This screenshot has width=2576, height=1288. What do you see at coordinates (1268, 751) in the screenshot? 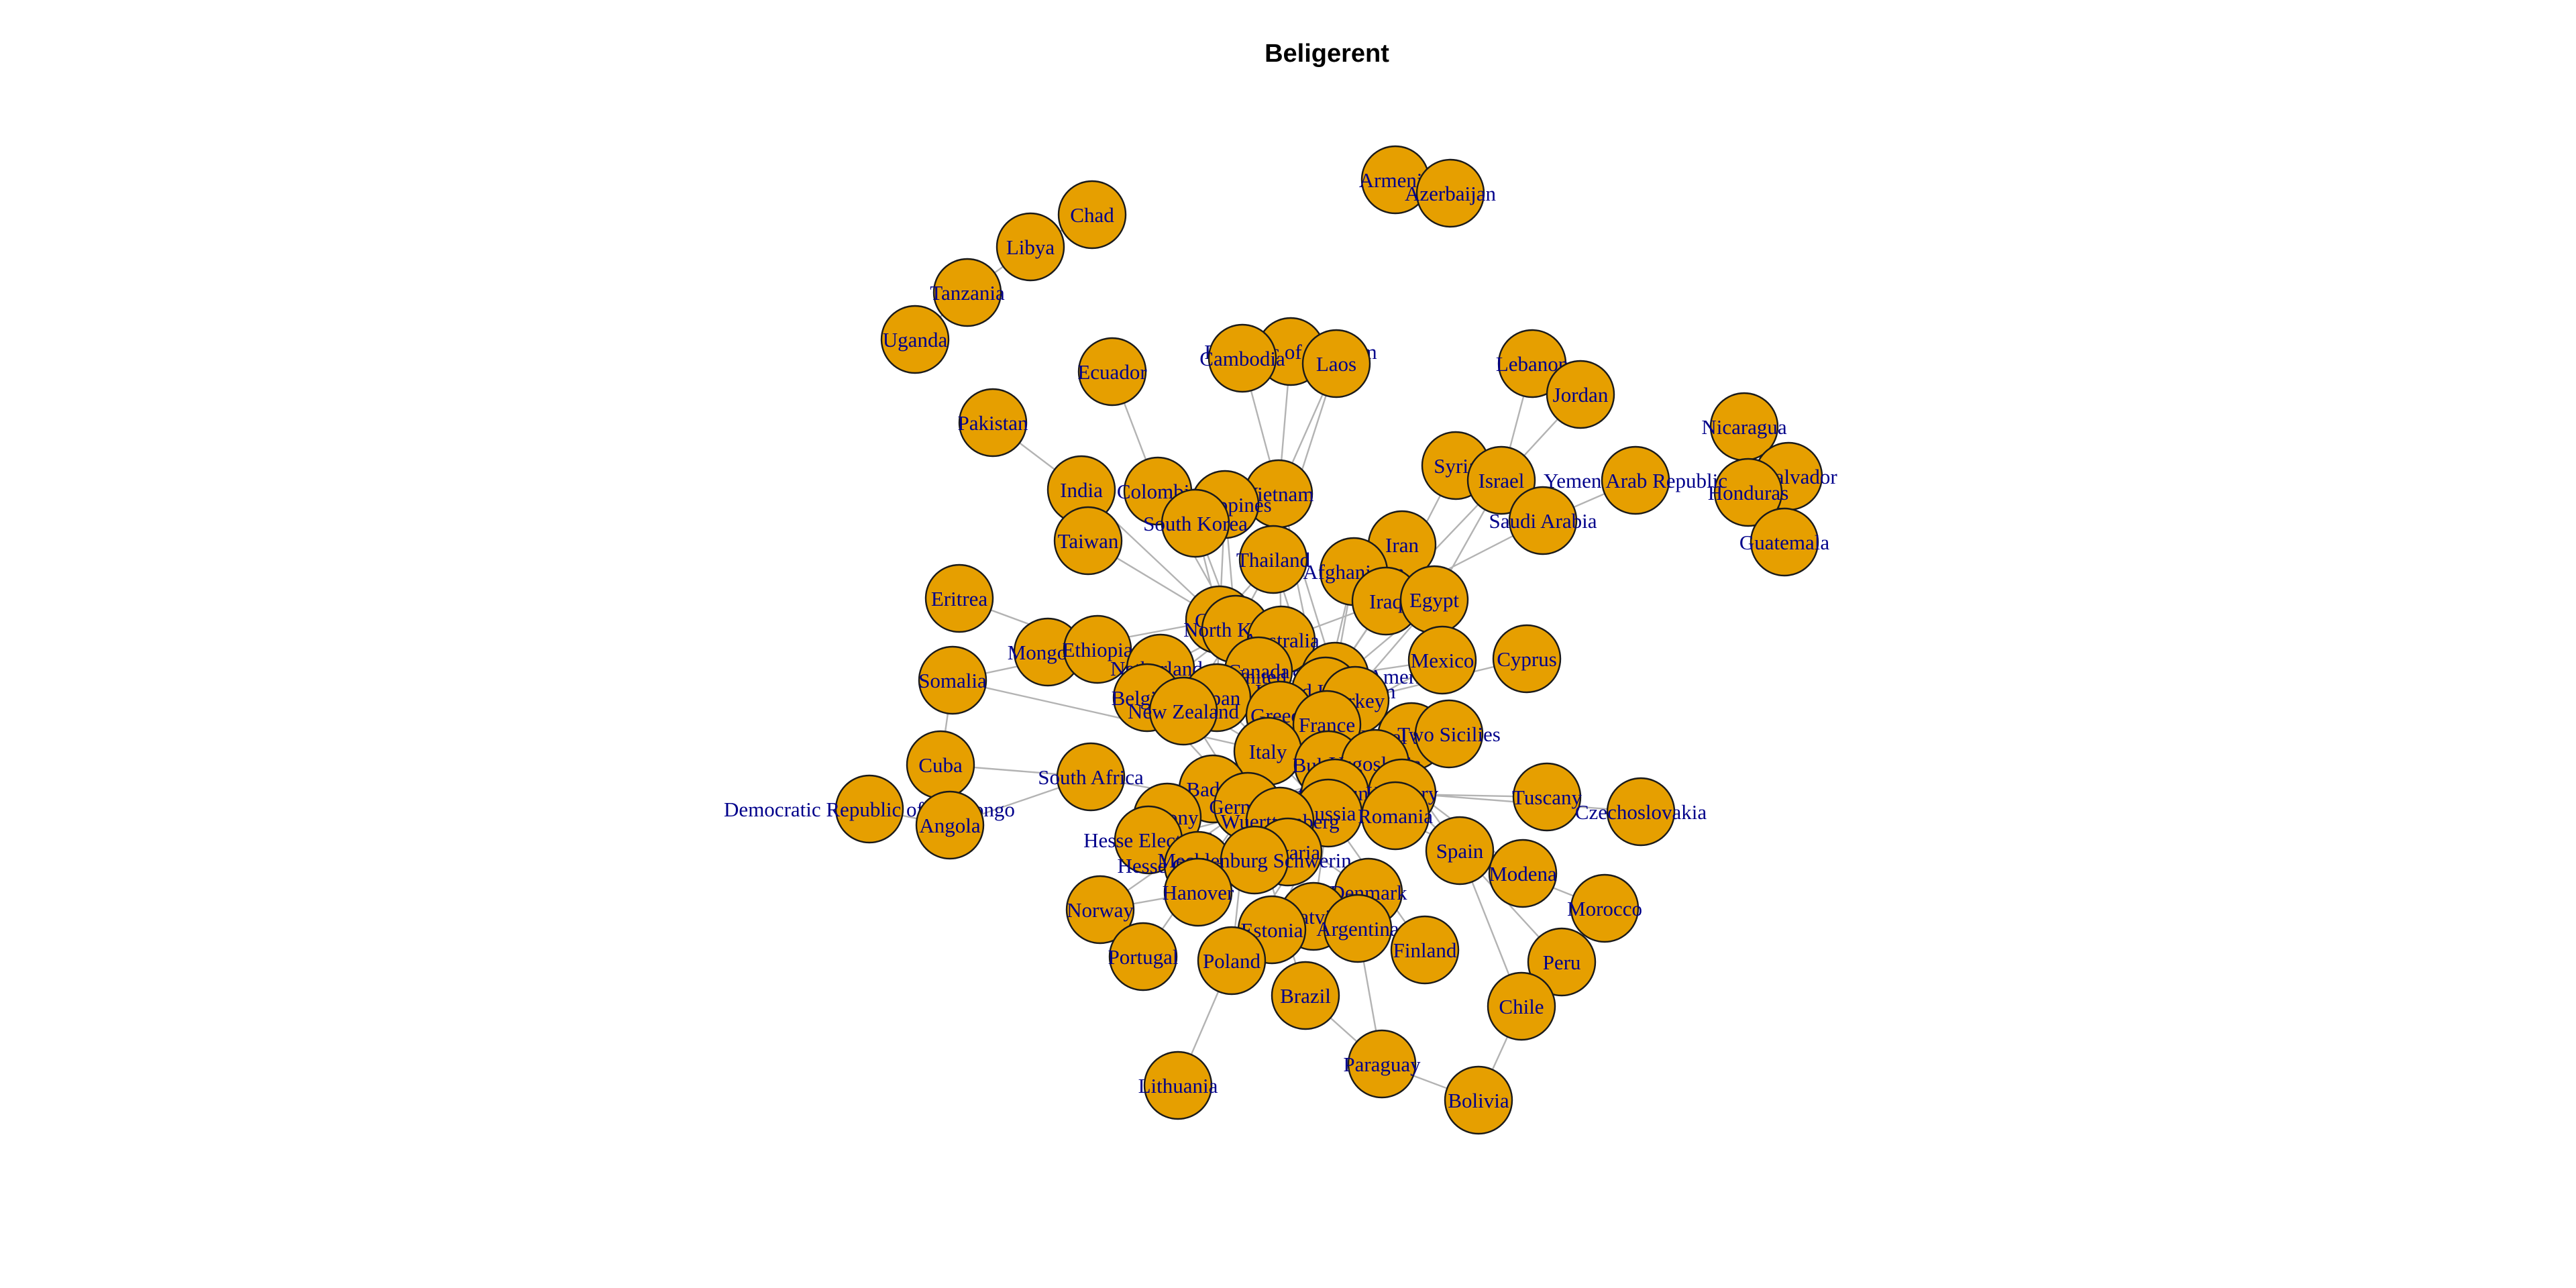
I see `node-label: Italy` at bounding box center [1268, 751].